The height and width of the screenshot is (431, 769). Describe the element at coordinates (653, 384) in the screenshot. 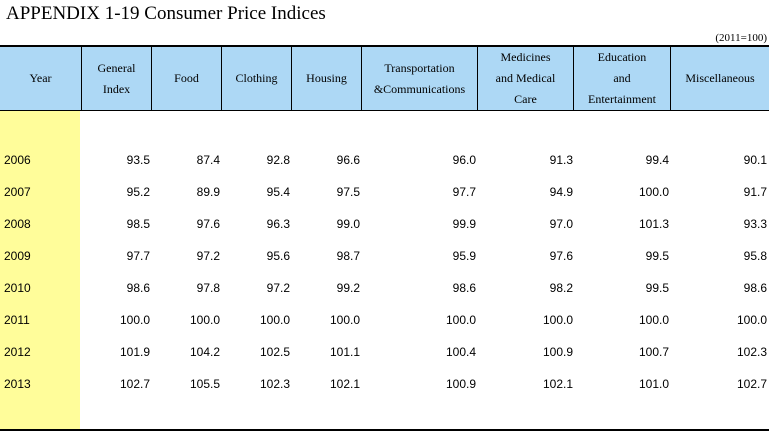

I see `value-cell-education: 101.0` at that location.